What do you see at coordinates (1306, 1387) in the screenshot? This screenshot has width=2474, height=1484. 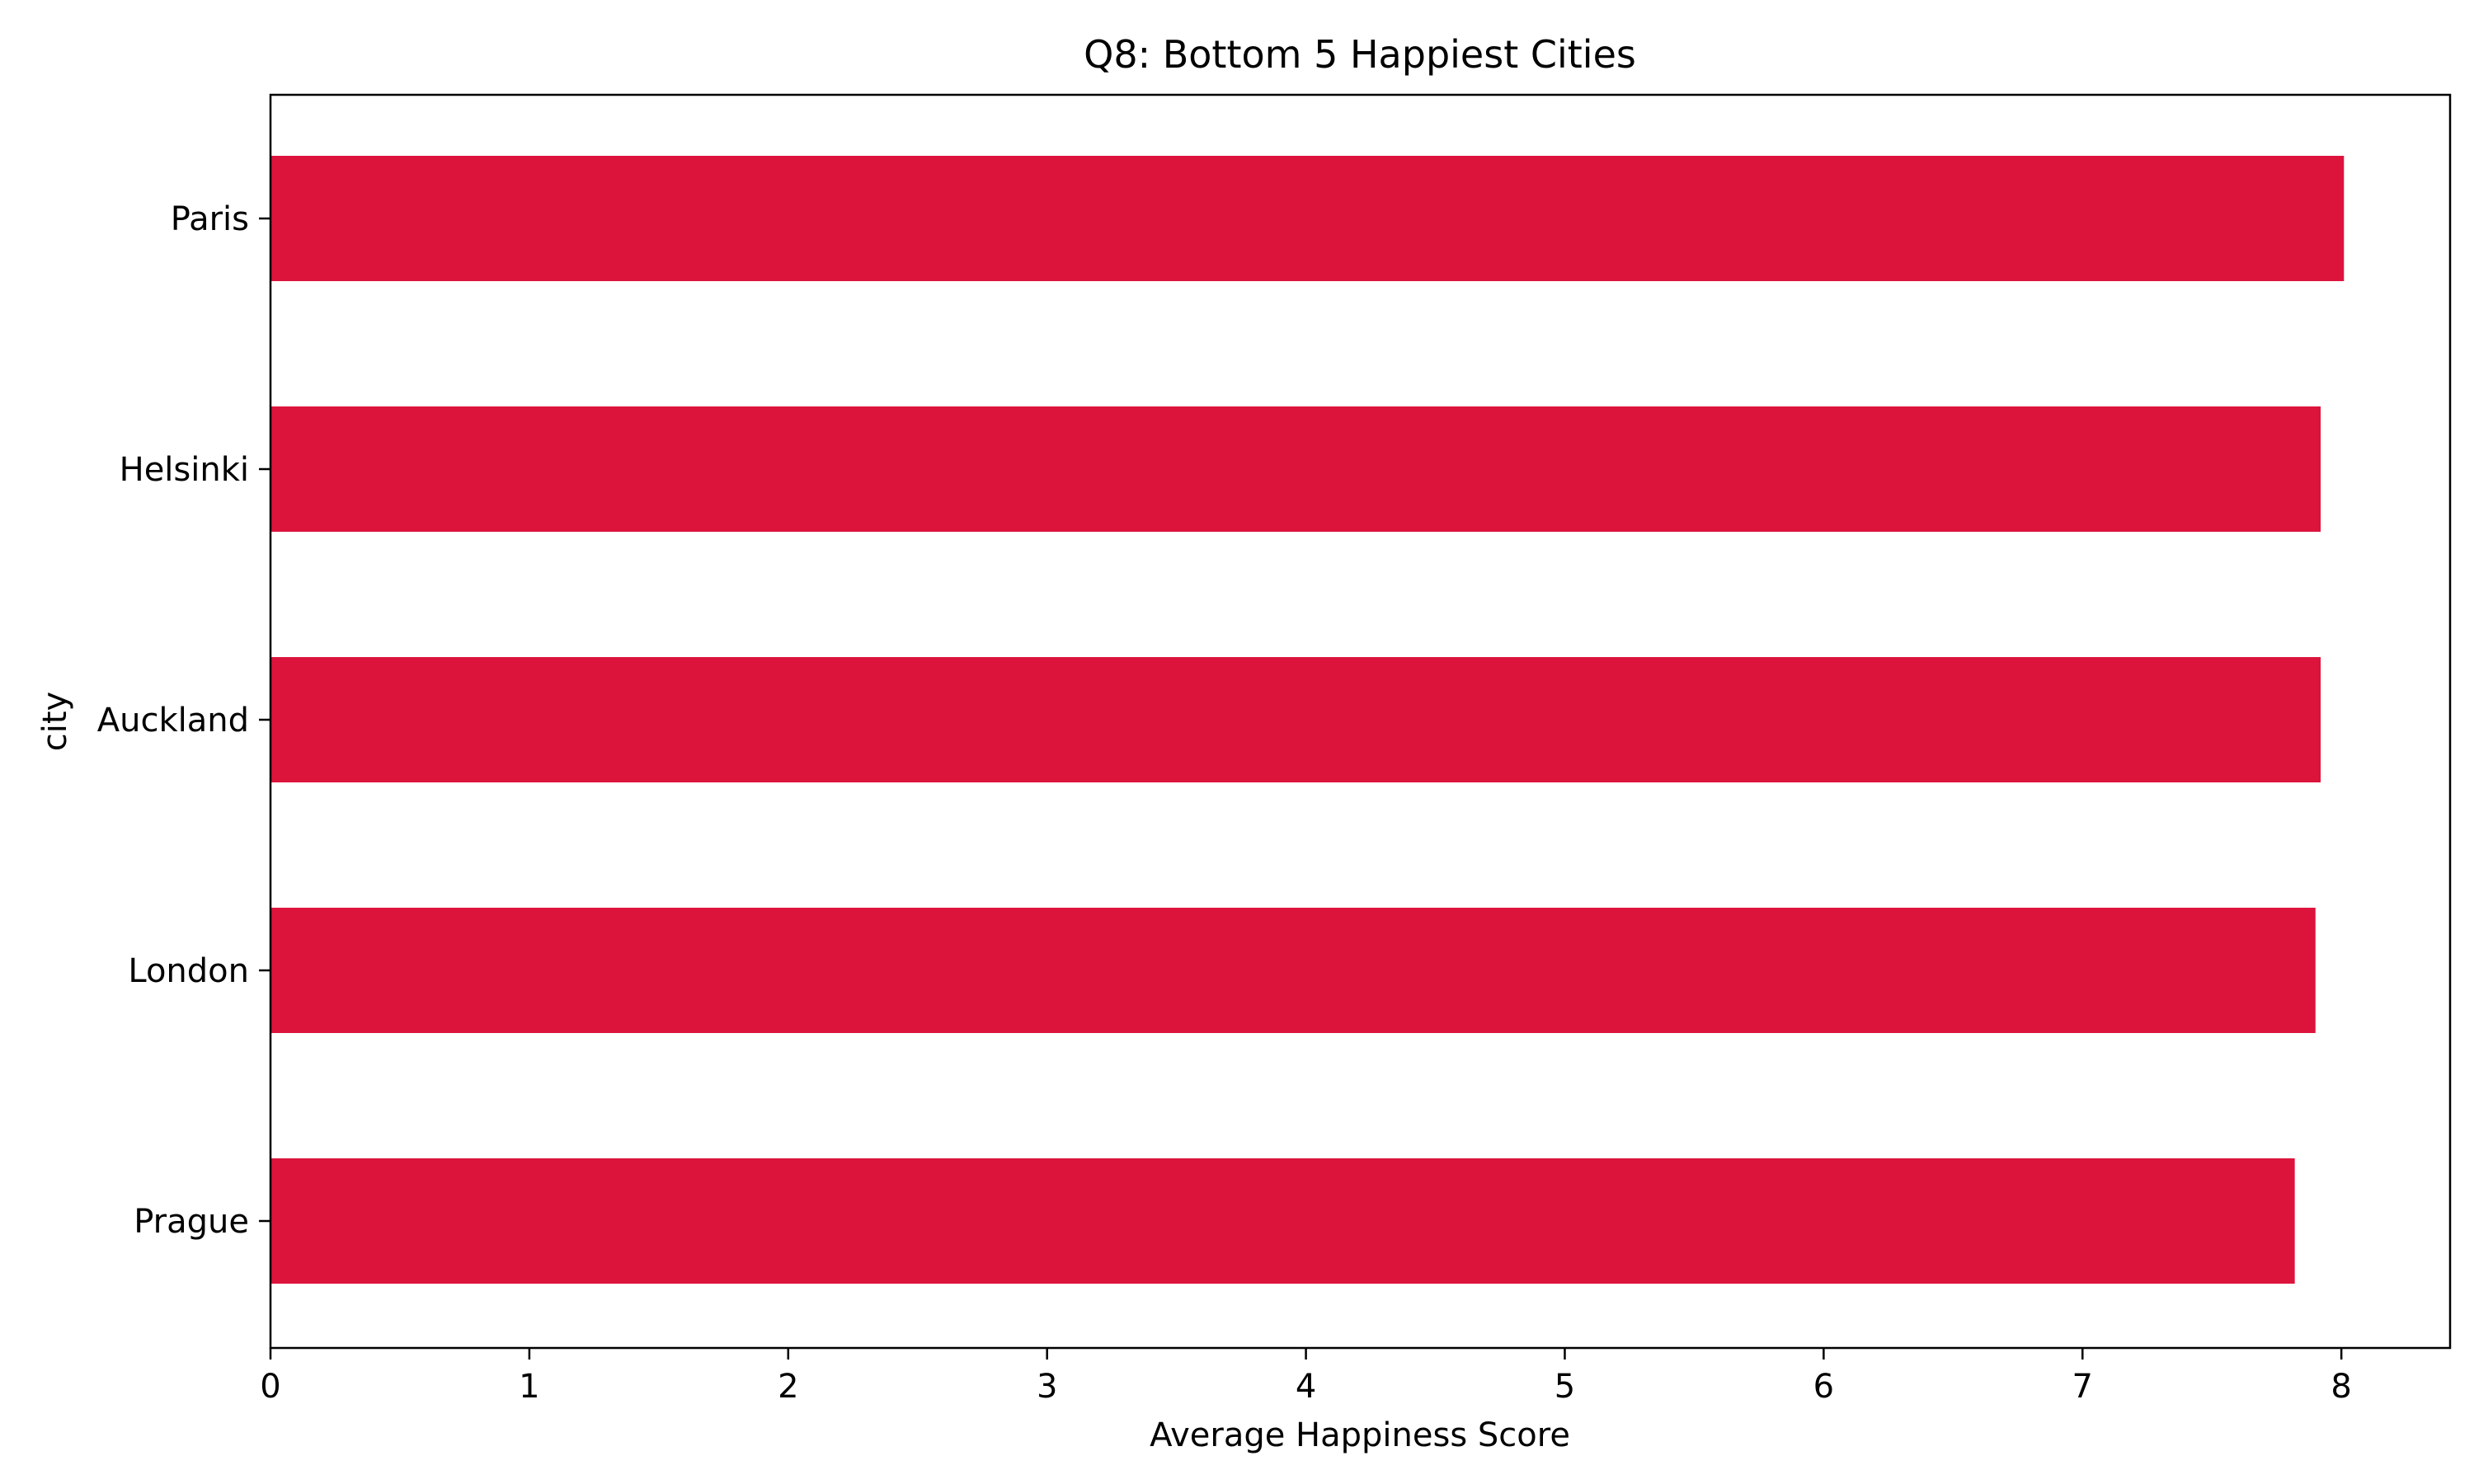 I see `x-tick-label: 4` at bounding box center [1306, 1387].